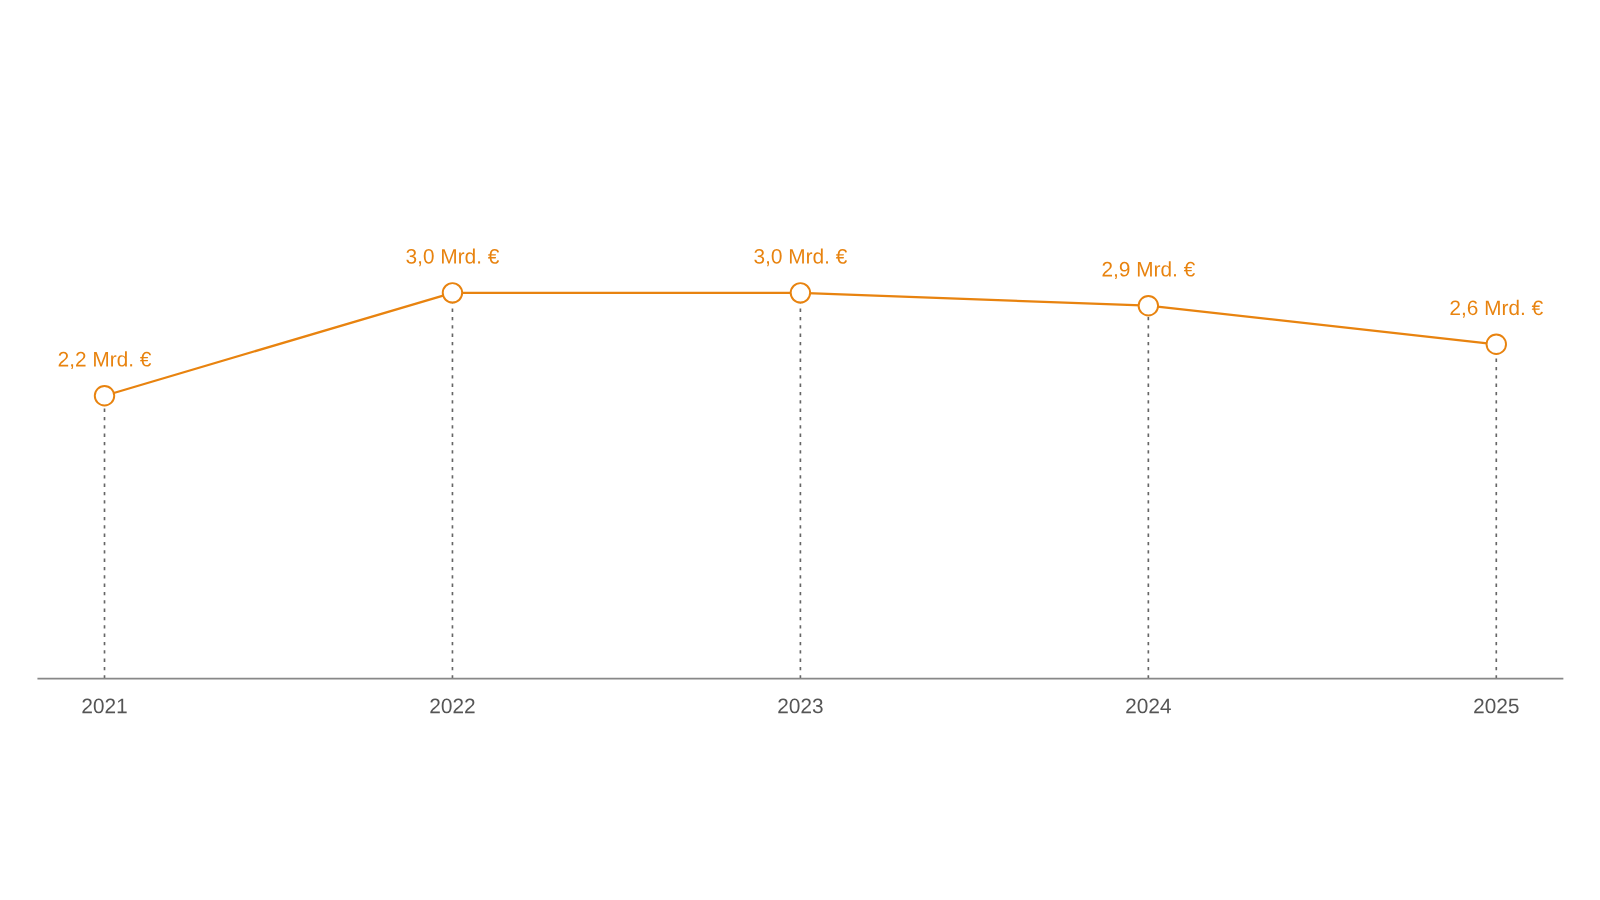 This screenshot has width=1600, height=900. What do you see at coordinates (800, 706) in the screenshot?
I see `x-tick-label: 2023` at bounding box center [800, 706].